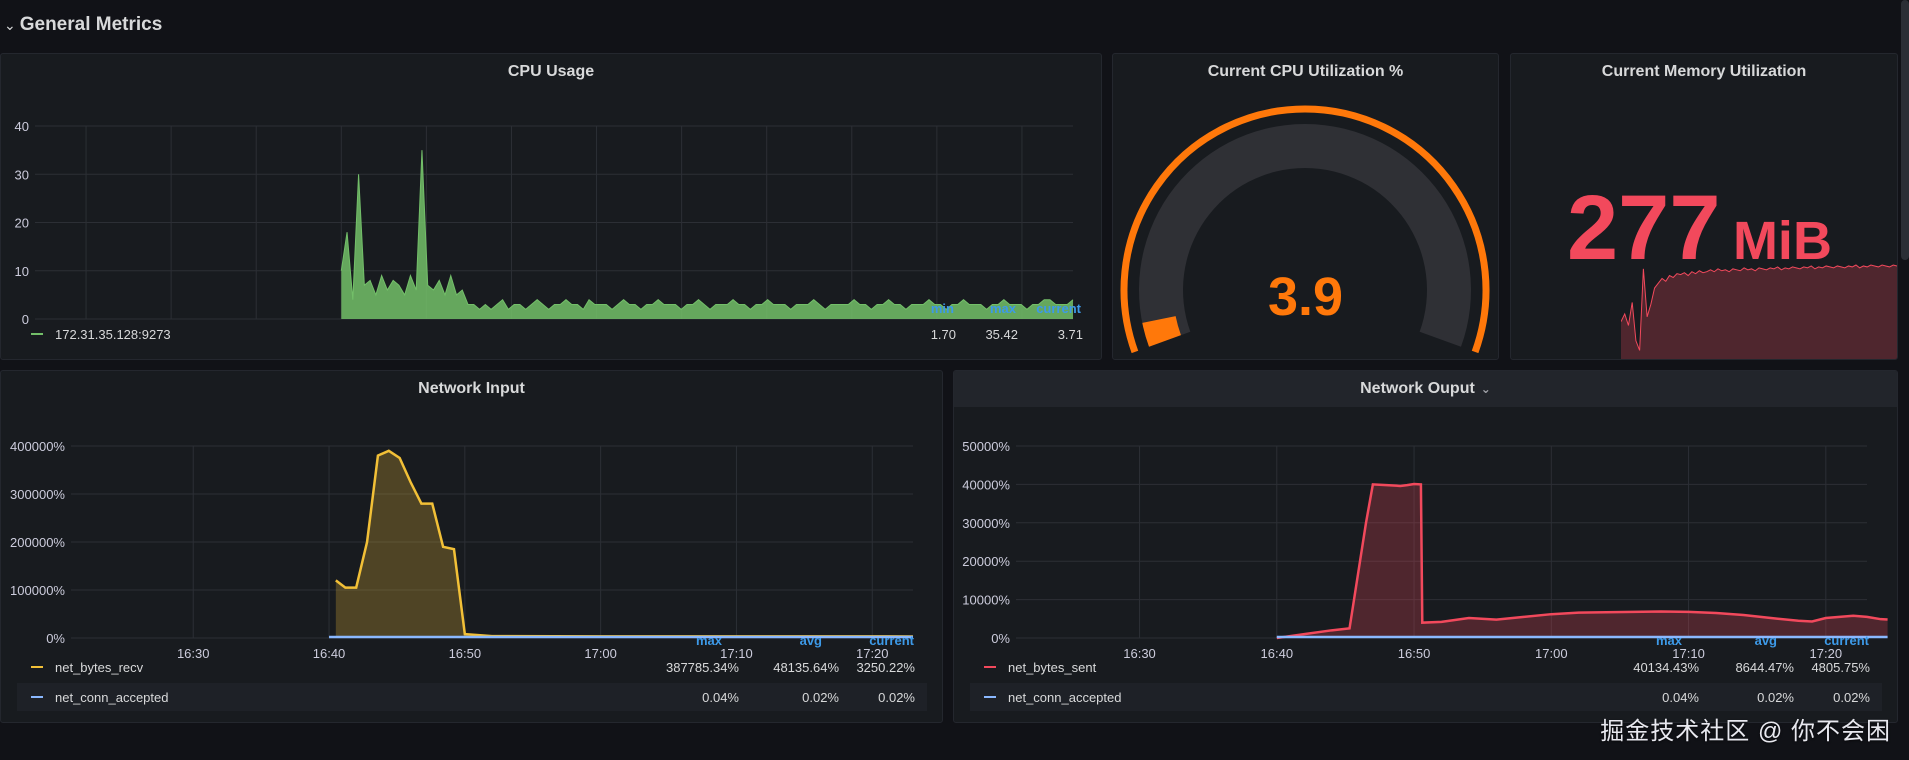 This screenshot has height=760, width=1909. I want to click on memory-unit: MiB, so click(1782, 241).